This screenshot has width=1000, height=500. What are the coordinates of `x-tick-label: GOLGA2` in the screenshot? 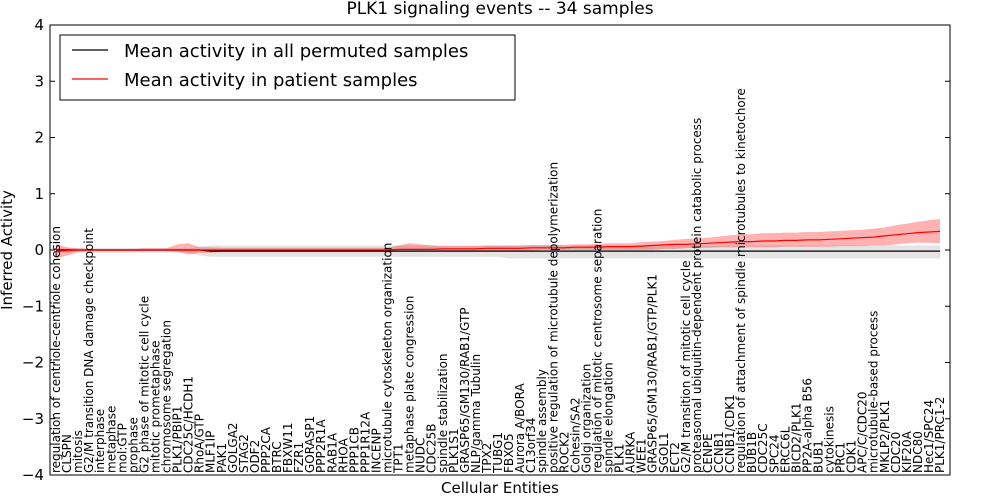 It's located at (233, 447).